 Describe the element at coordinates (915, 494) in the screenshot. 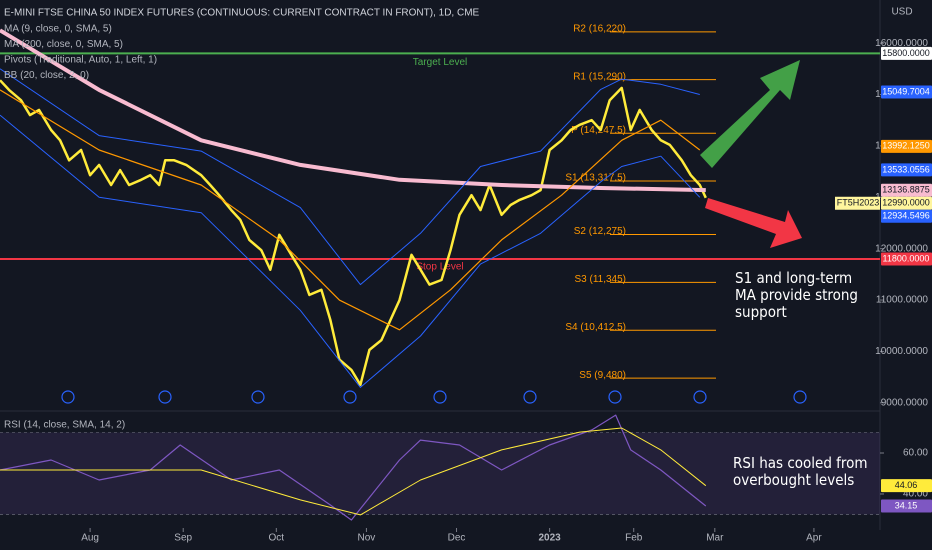

I see `y-tick-label: 40.00` at that location.